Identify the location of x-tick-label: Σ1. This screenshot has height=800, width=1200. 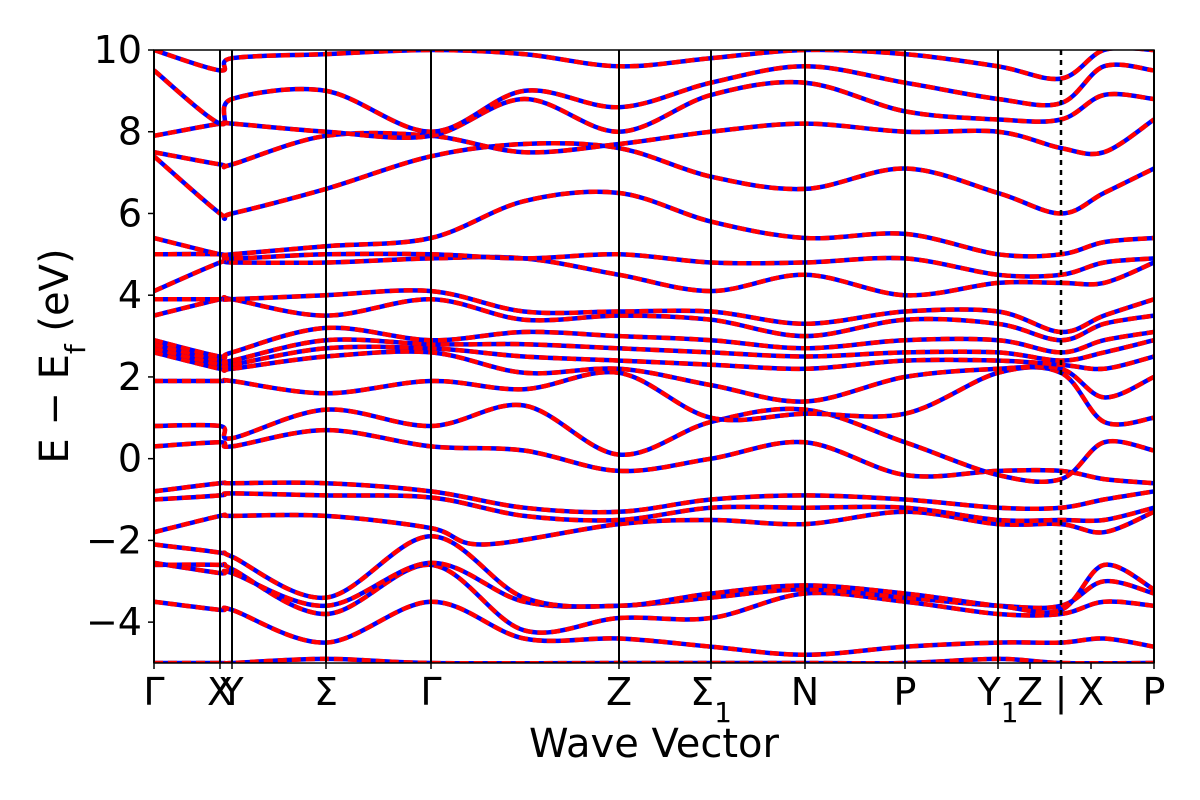
(711, 699).